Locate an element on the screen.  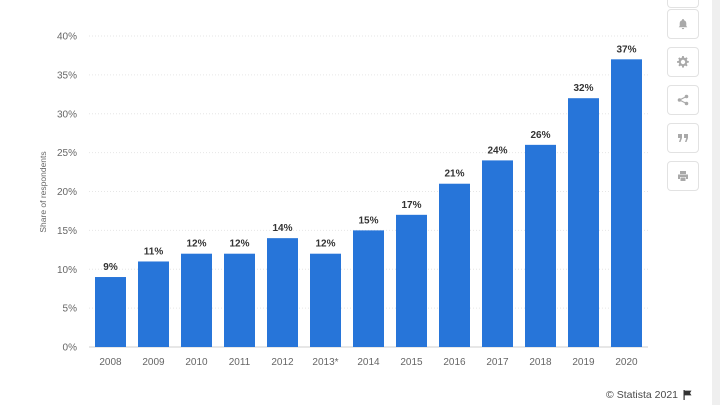
flag-icon is located at coordinates (687, 395).